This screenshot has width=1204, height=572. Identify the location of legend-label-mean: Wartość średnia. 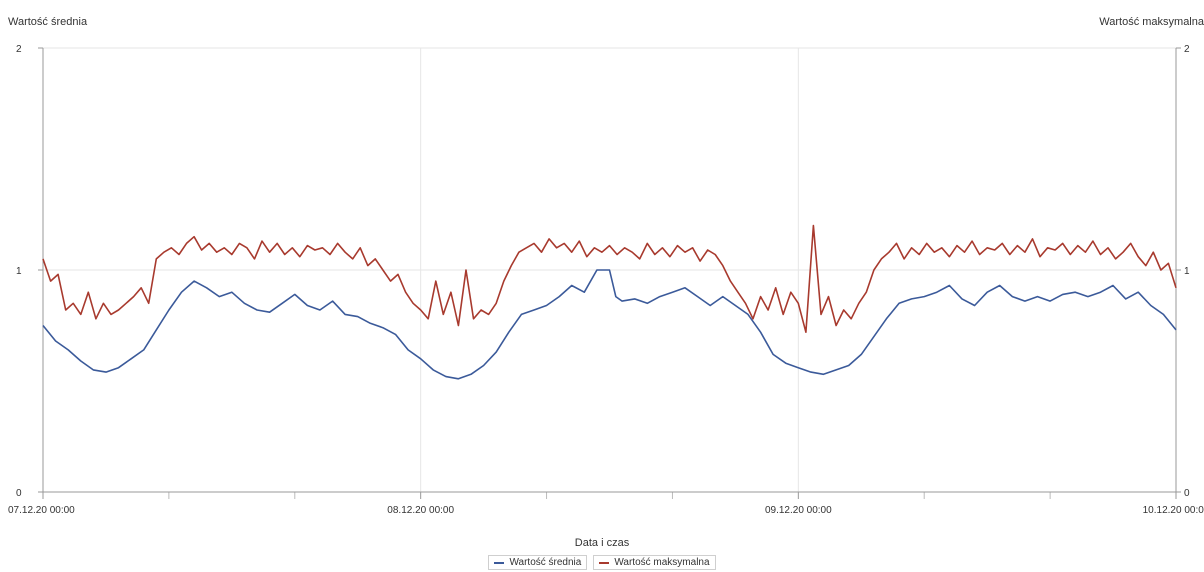
(545, 562).